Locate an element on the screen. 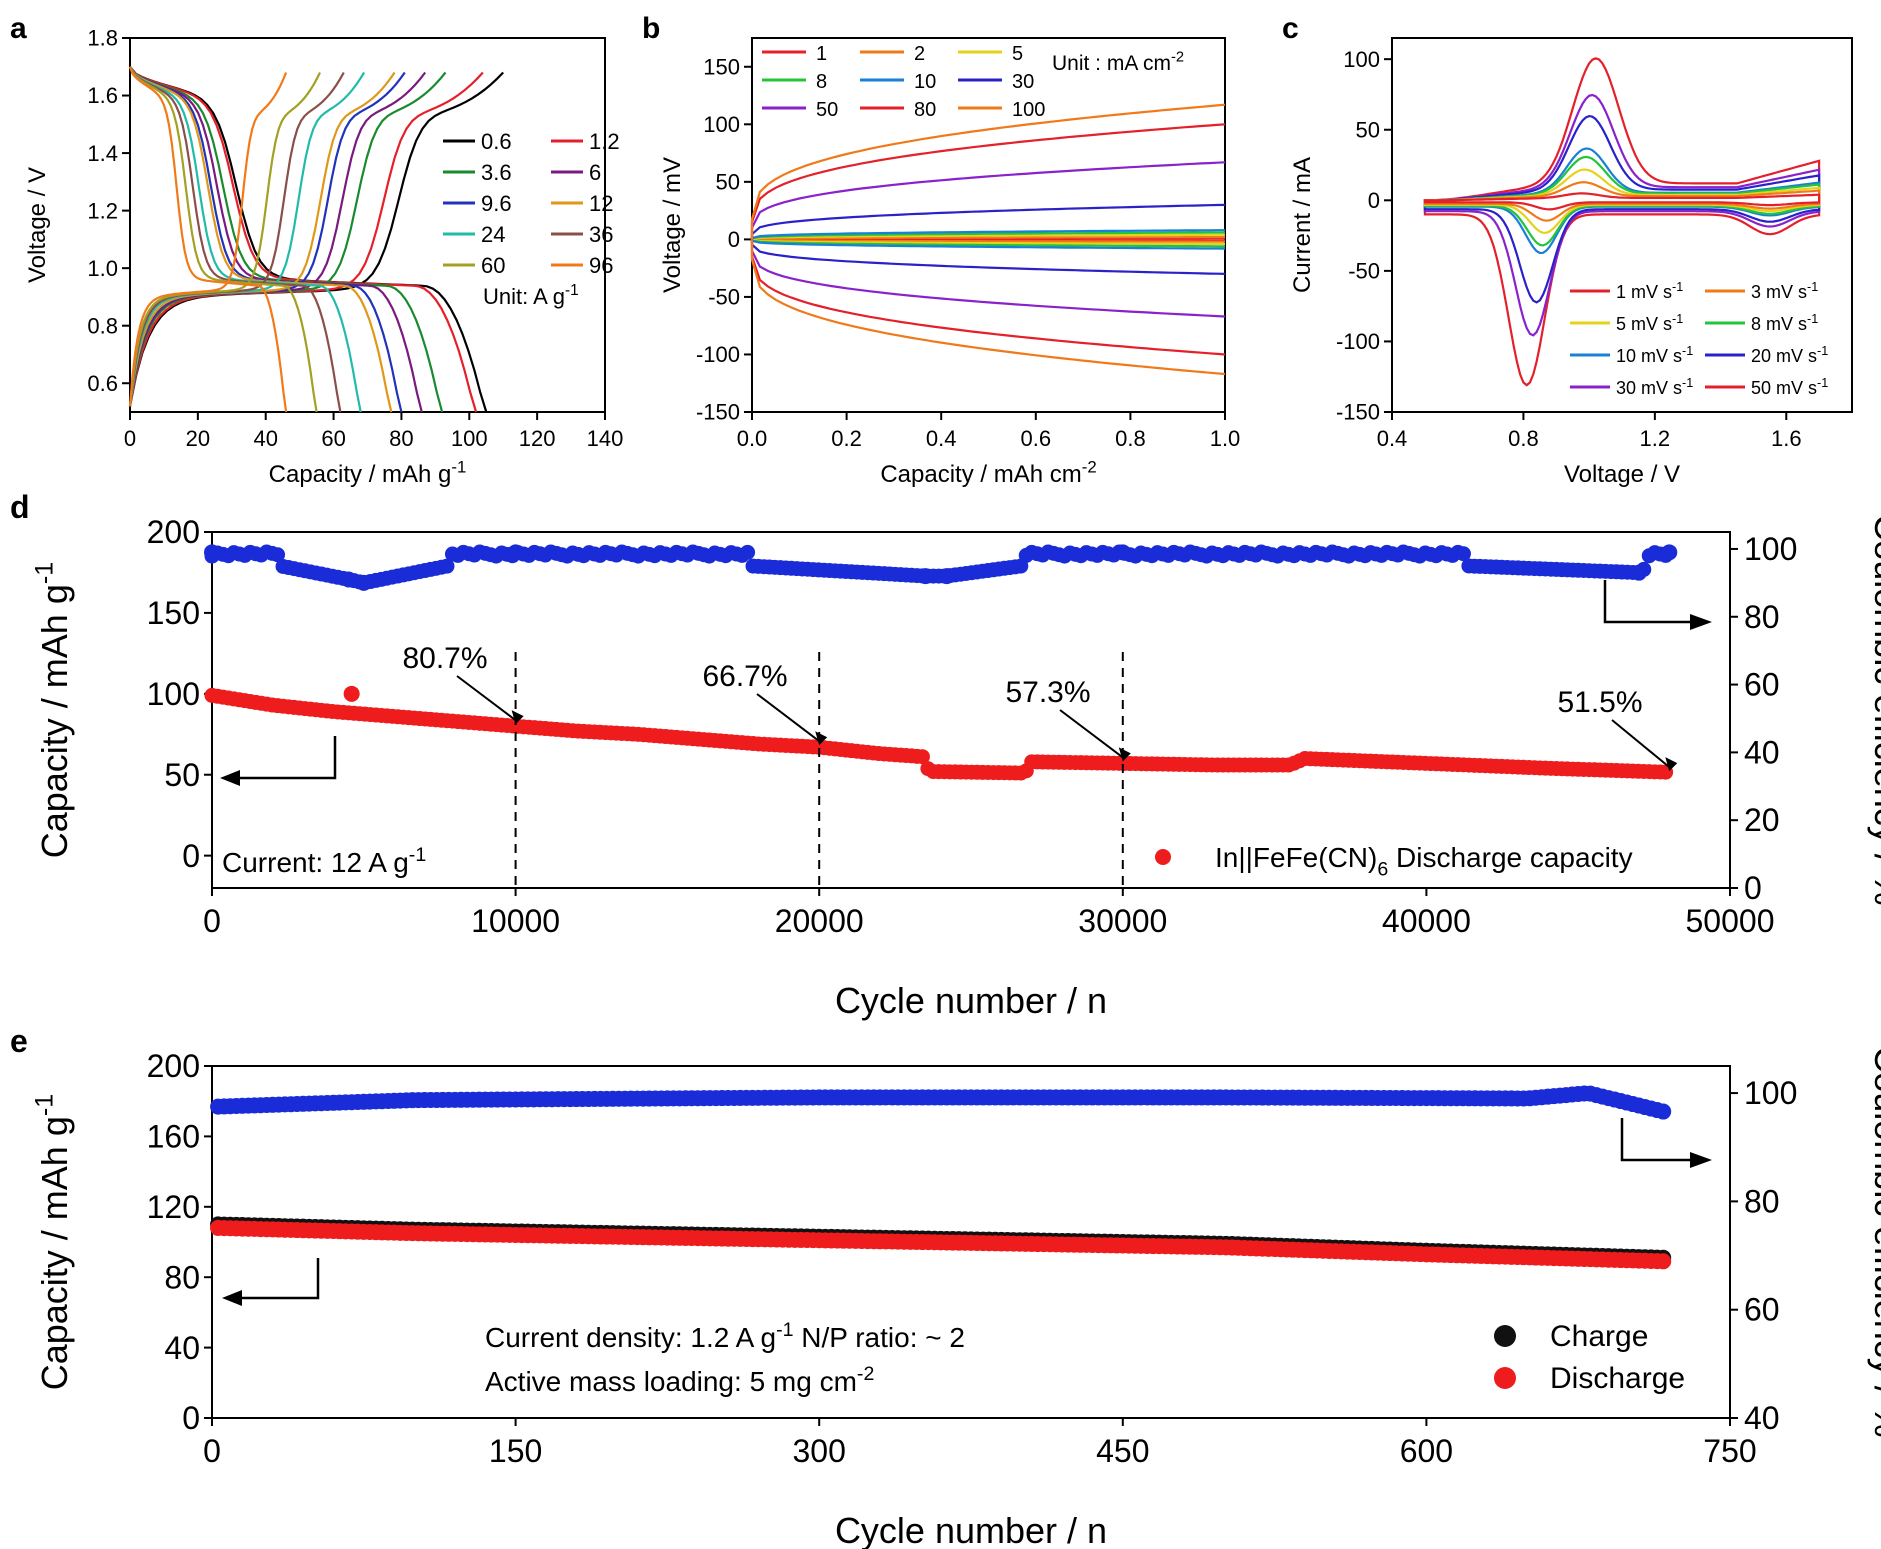  y-axis-label: Voltage / mV is located at coordinates (672, 225).